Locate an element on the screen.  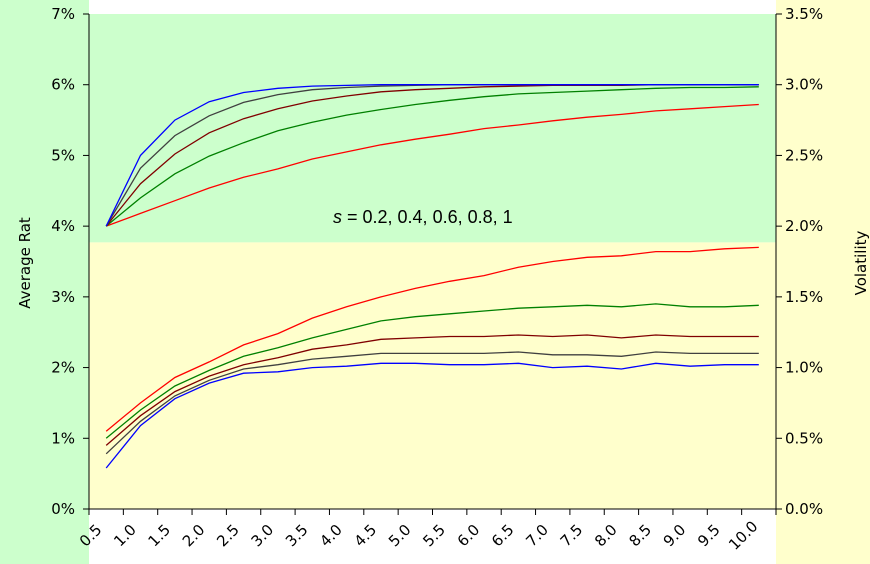
annotation-rest: = 0.2, 0.4, 0.6, 0.8, 1 is located at coordinates (427, 217).